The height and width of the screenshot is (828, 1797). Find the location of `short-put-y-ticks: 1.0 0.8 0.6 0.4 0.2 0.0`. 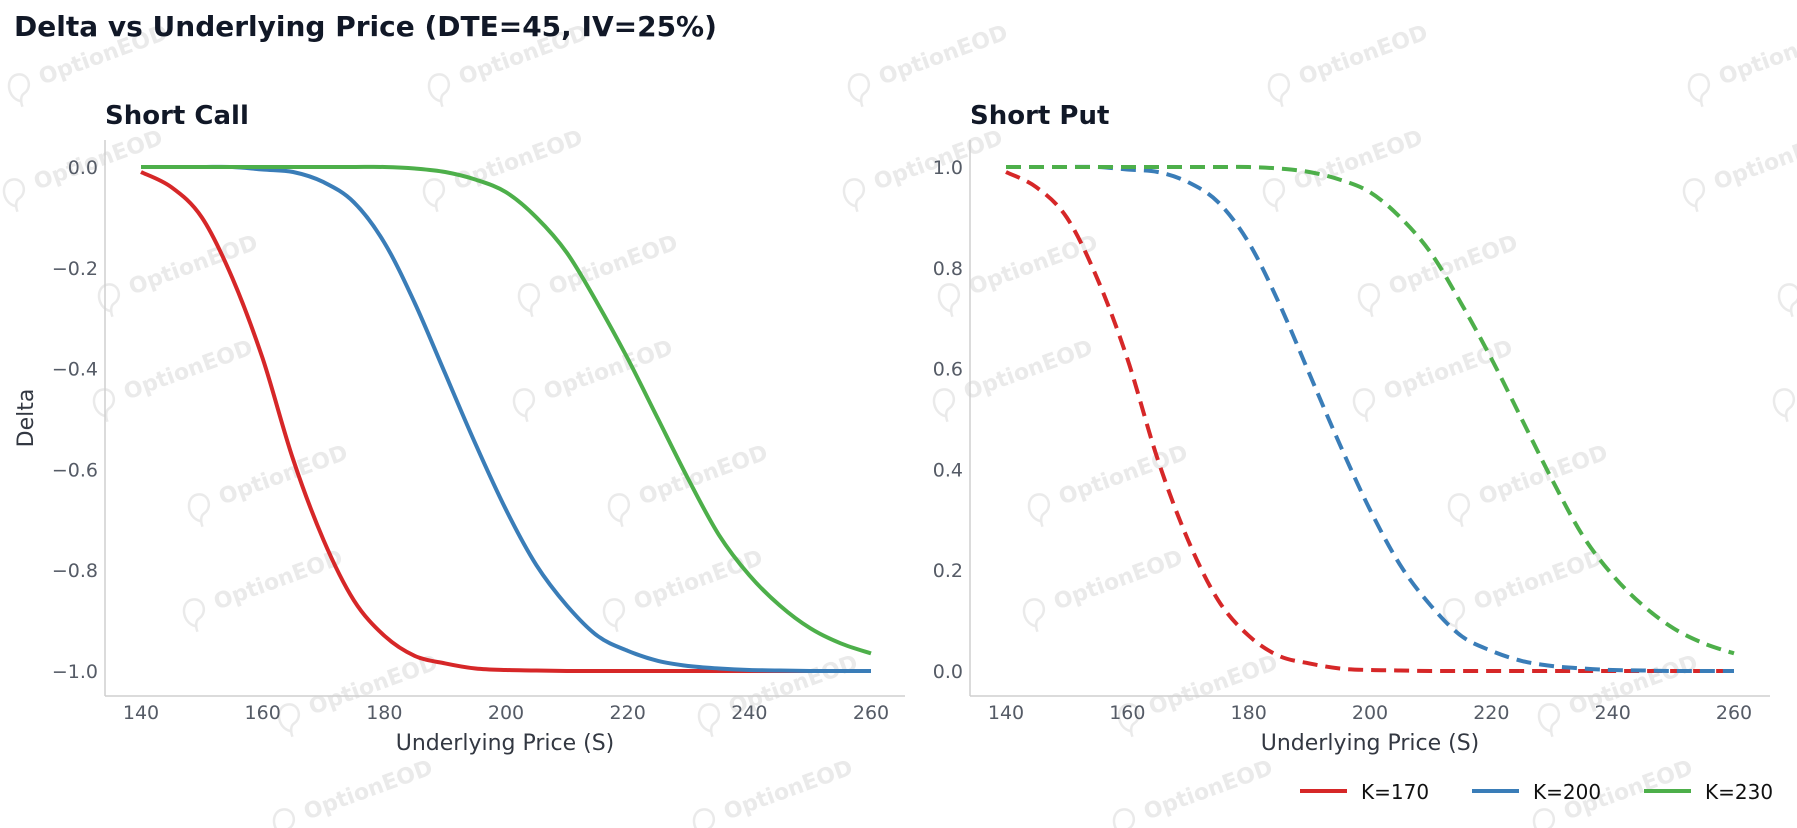

short-put-y-ticks: 1.0 0.8 0.6 0.4 0.2 0.0 is located at coordinates (948, 420).